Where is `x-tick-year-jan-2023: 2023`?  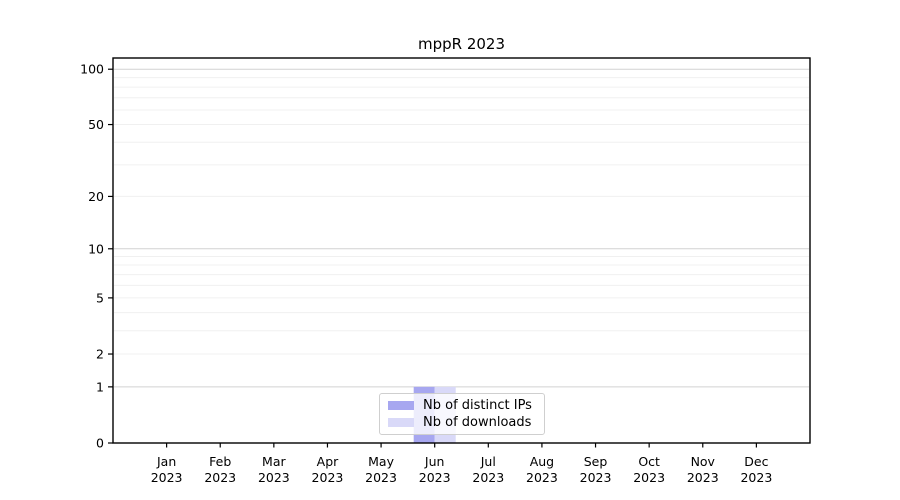
x-tick-year-jan-2023: 2023 is located at coordinates (167, 477).